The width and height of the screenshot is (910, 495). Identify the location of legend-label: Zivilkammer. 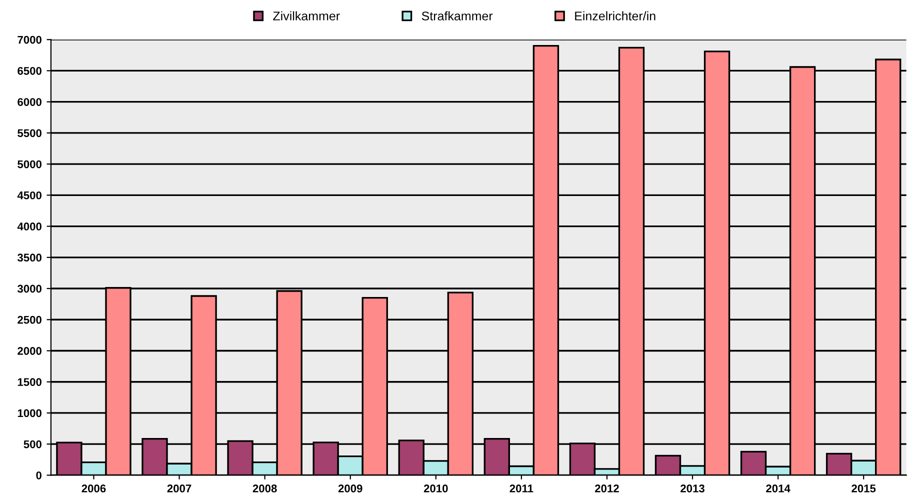
(306, 15).